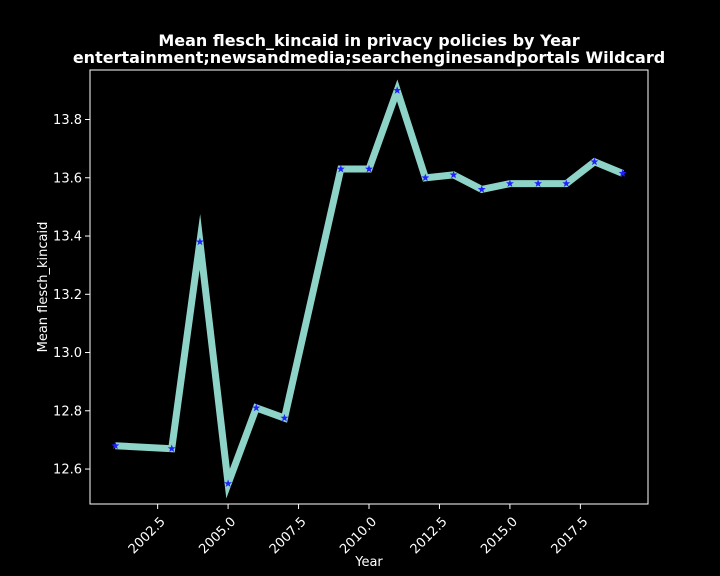 Image resolution: width=720 pixels, height=576 pixels. Describe the element at coordinates (368, 562) in the screenshot. I see `x-axis-label: Year` at that location.